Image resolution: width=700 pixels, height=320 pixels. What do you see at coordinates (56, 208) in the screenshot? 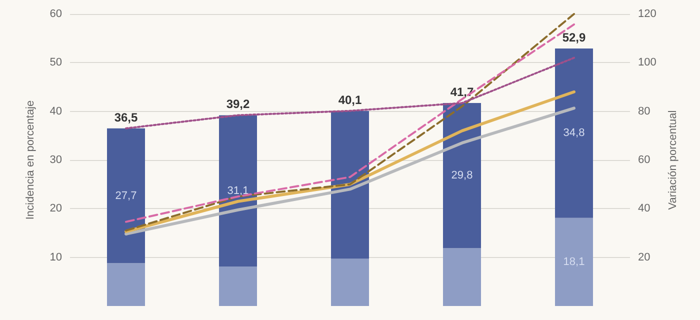
I see `y-tick-label: 20` at bounding box center [56, 208].